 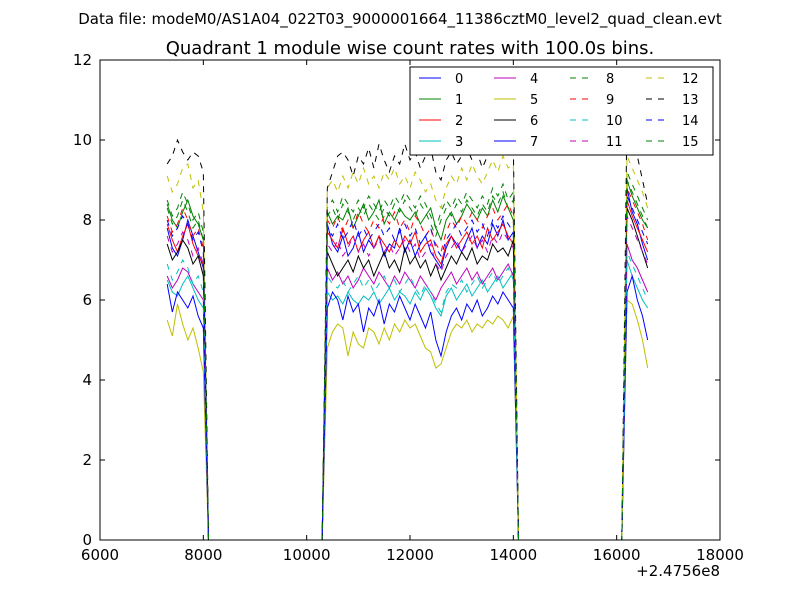 I want to click on legend-label-14: 14, so click(x=690, y=121).